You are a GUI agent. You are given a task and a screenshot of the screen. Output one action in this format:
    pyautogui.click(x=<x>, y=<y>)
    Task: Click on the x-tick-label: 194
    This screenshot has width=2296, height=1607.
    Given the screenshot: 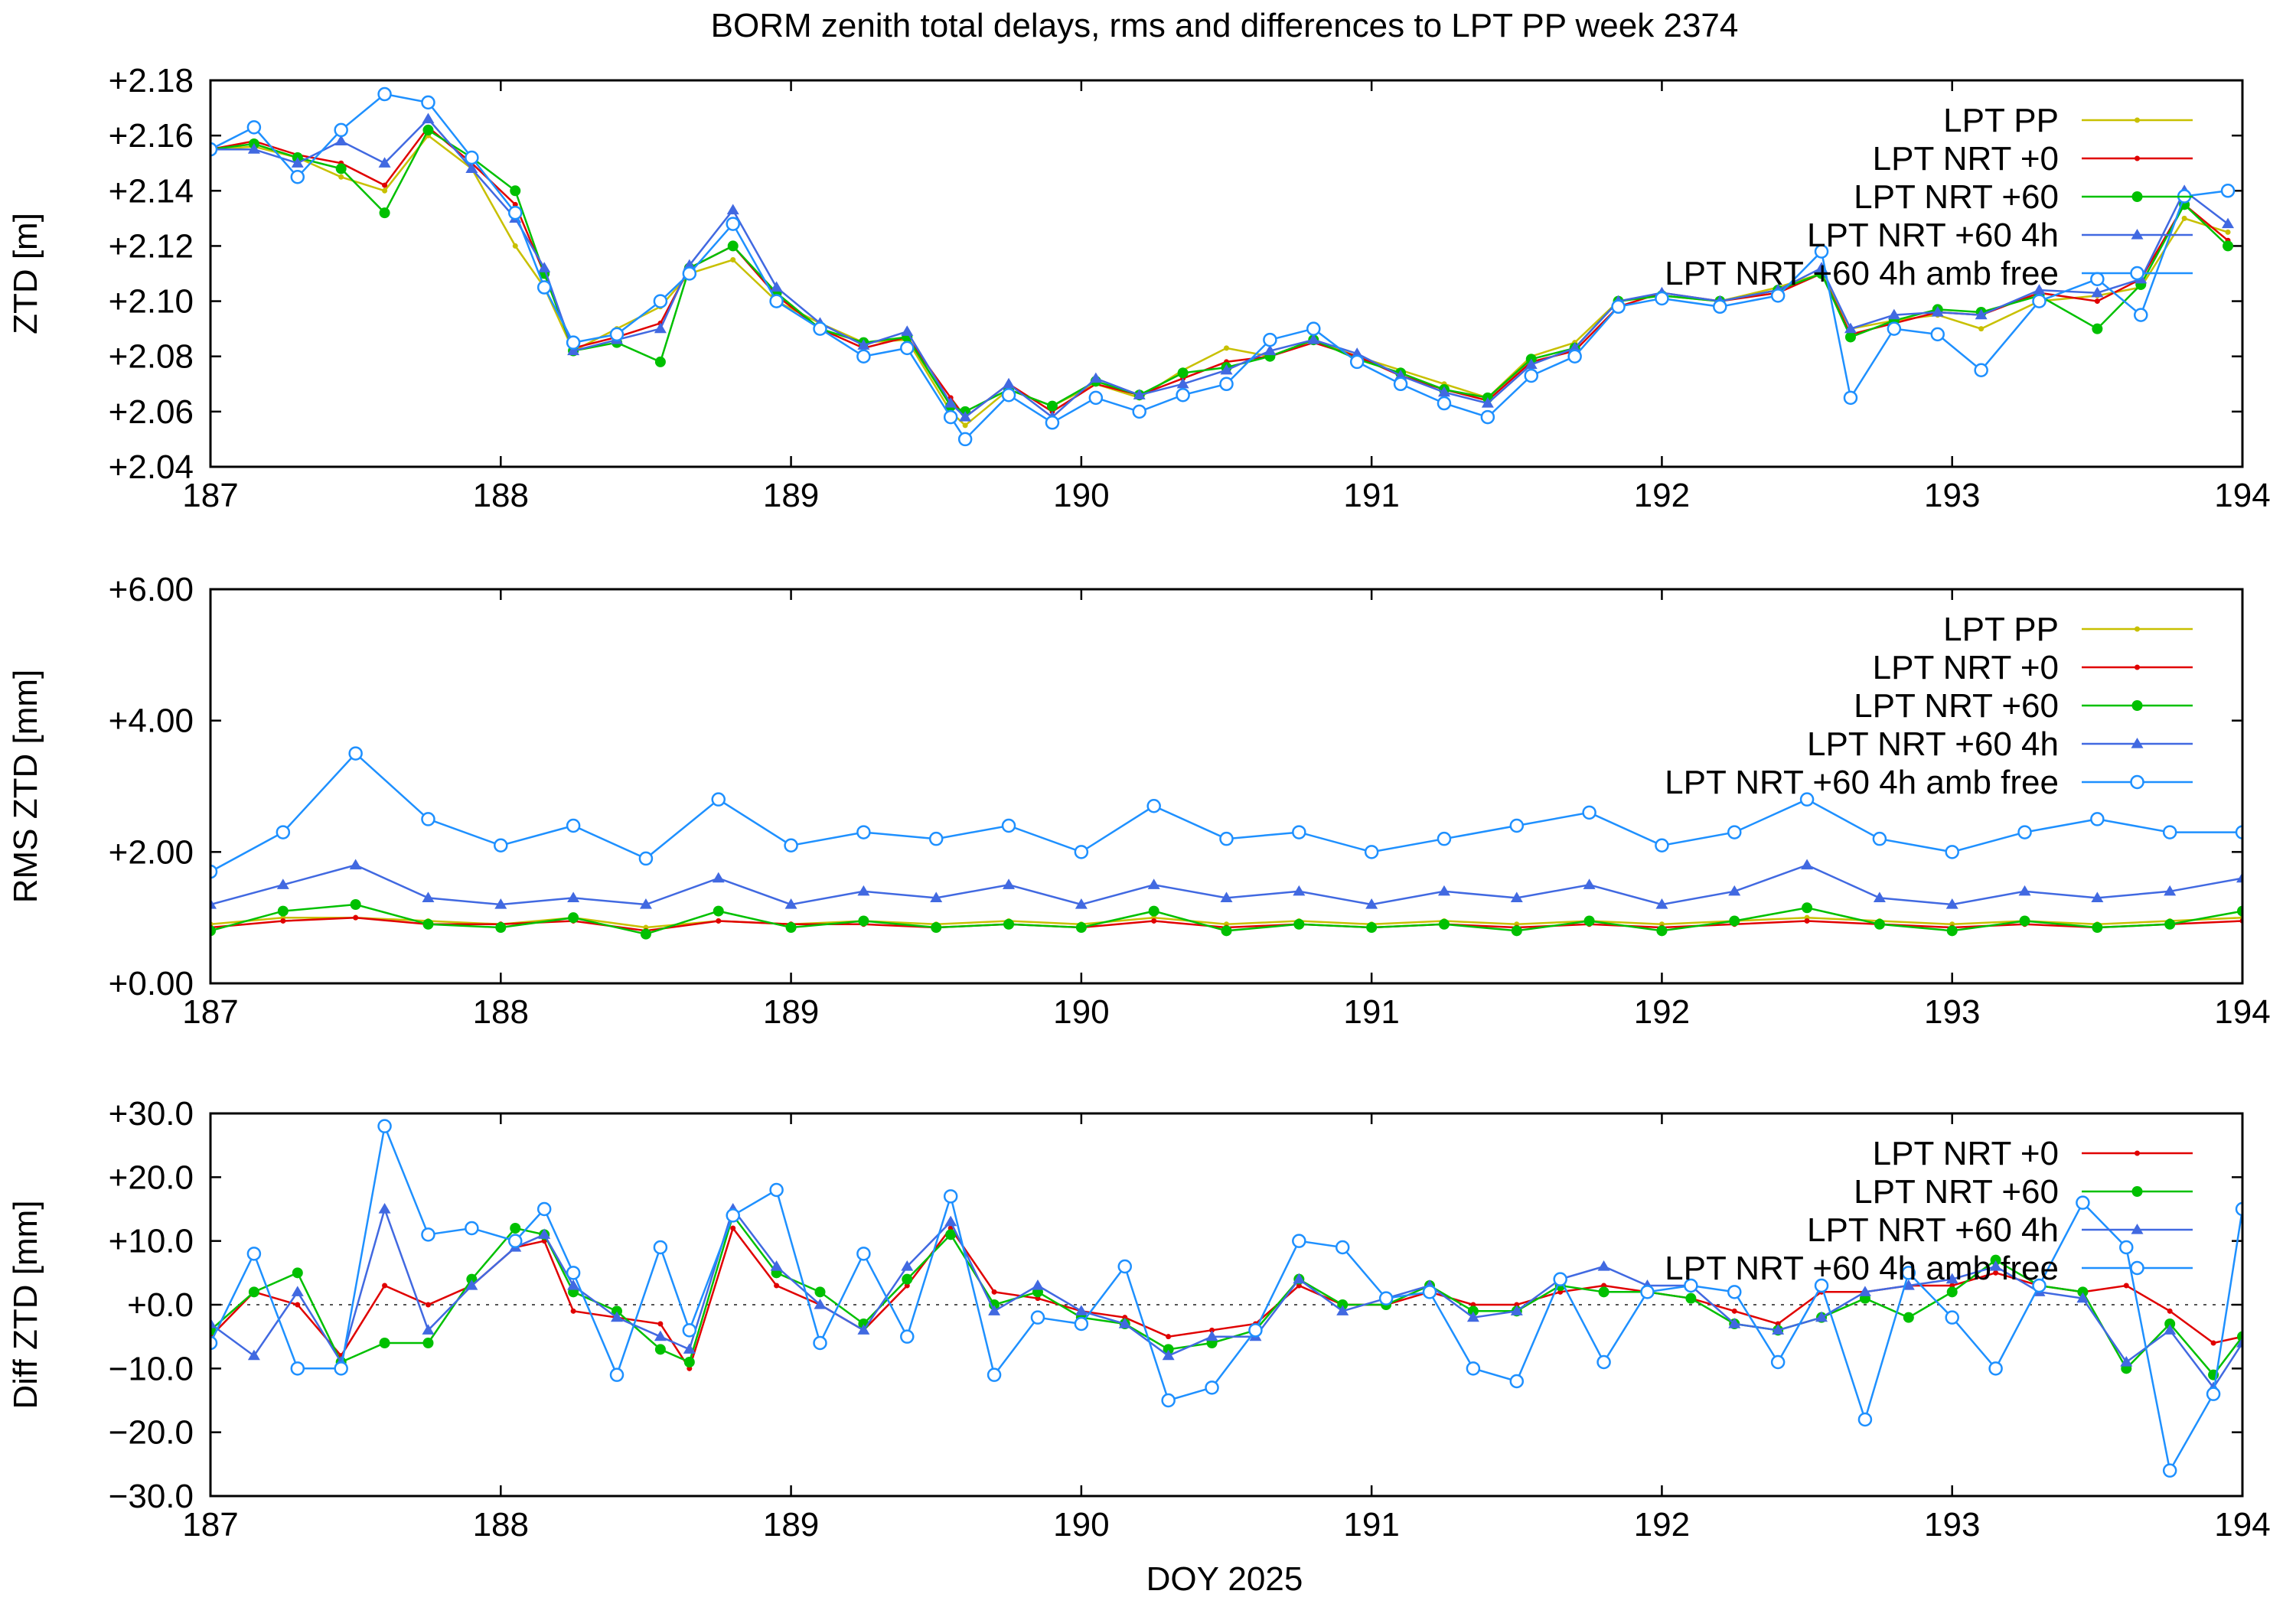 What is the action you would take?
    pyautogui.click(x=2242, y=1012)
    